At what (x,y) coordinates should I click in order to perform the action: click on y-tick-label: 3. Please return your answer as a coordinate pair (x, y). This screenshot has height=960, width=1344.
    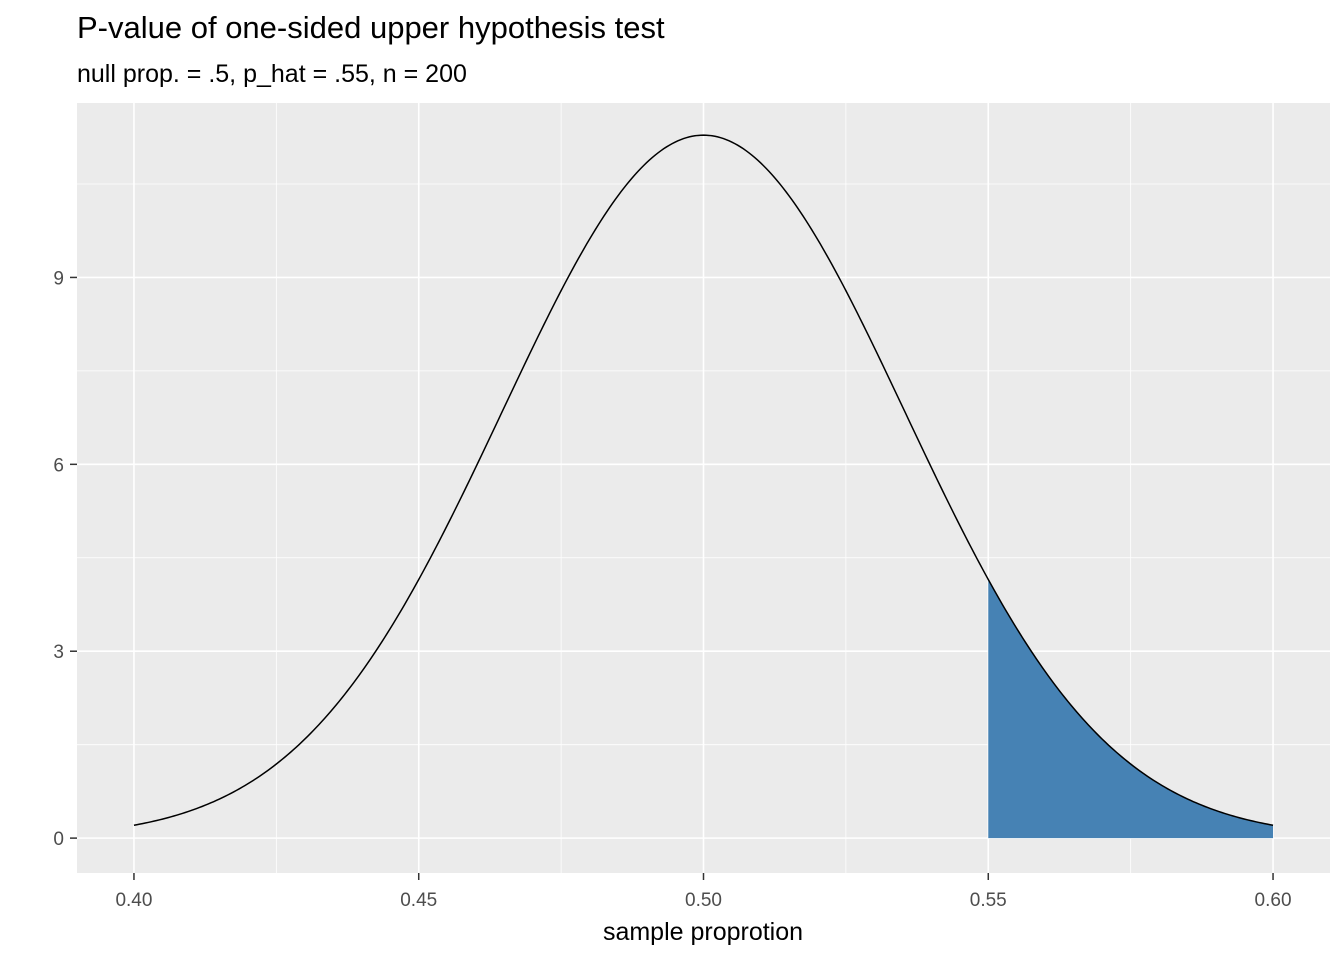
    Looking at the image, I should click on (58, 652).